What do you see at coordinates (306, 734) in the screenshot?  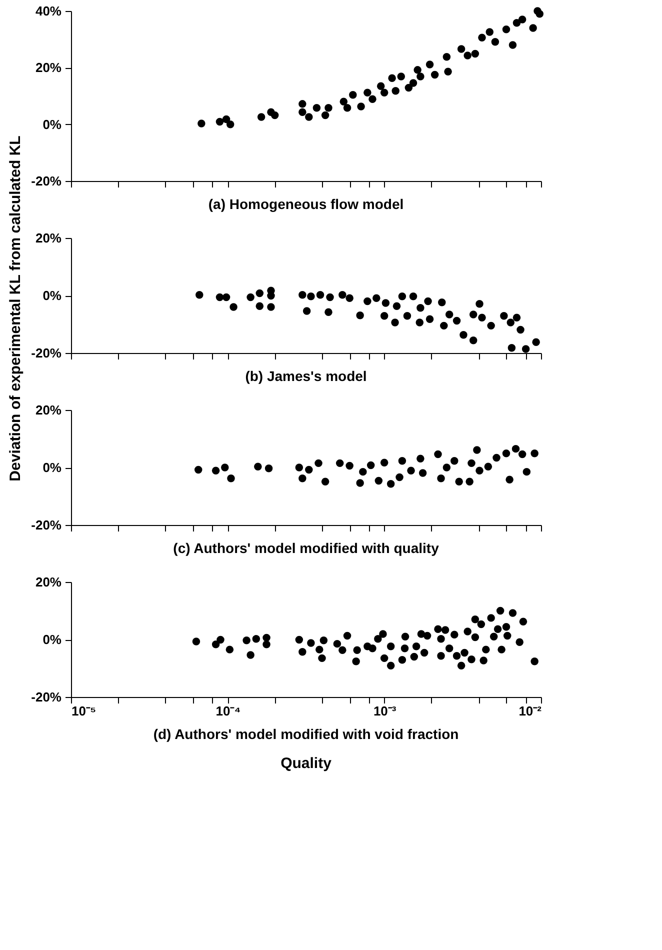 I see `text: (d) Authors' model modified with void fraction` at bounding box center [306, 734].